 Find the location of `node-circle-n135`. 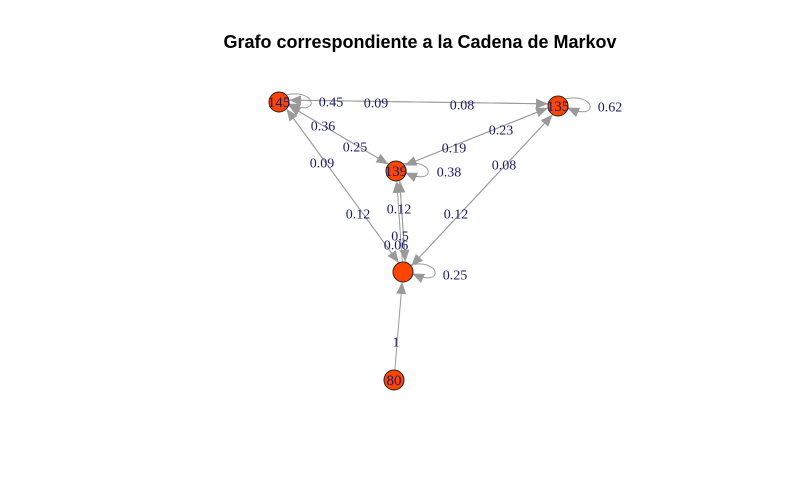

node-circle-n135 is located at coordinates (558, 106).